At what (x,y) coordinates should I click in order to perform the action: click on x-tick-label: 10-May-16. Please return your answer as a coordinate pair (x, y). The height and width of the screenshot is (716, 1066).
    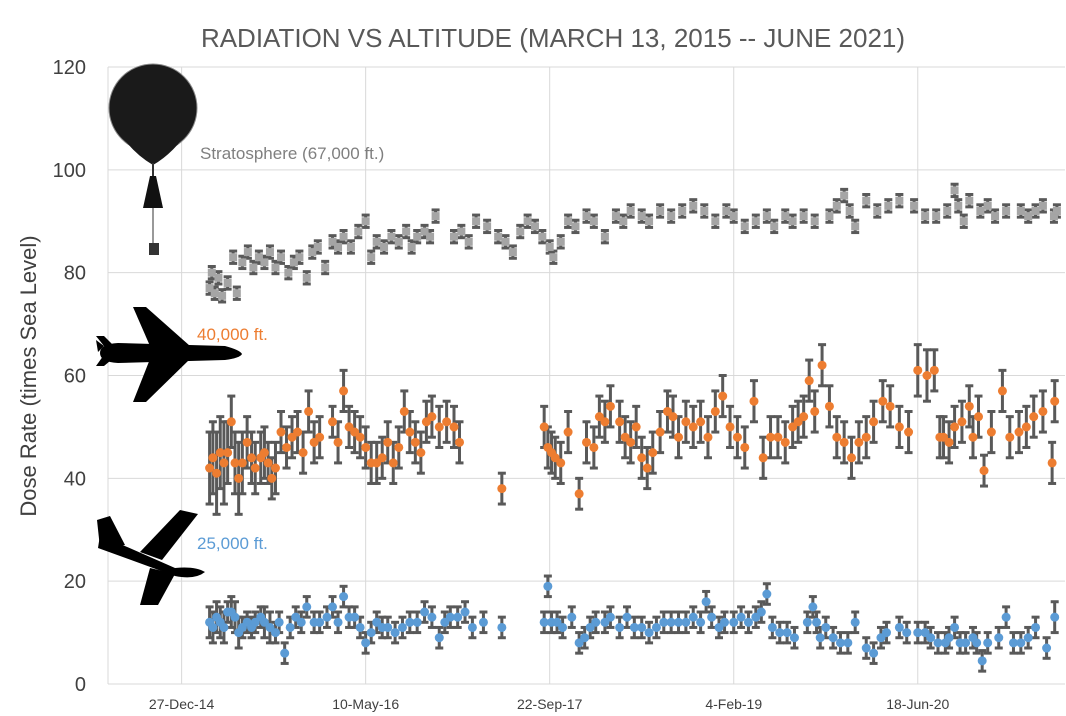
    Looking at the image, I should click on (365, 704).